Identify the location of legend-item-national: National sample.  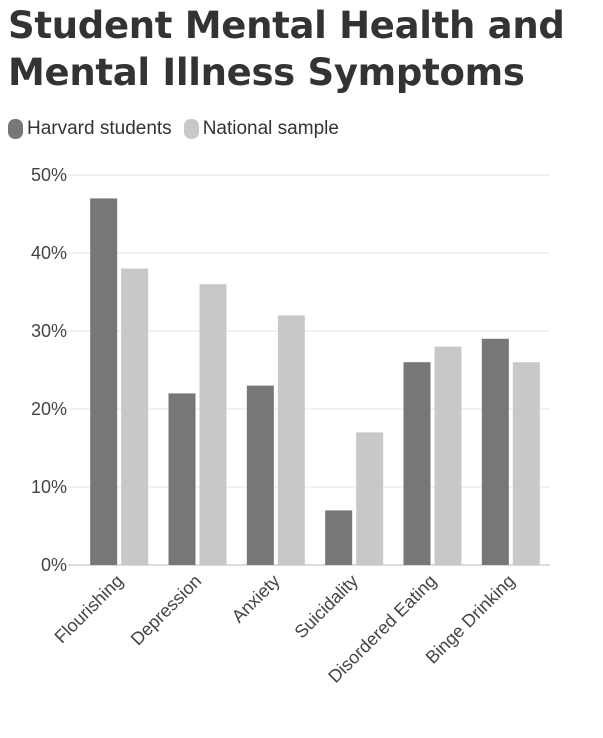
(261, 129).